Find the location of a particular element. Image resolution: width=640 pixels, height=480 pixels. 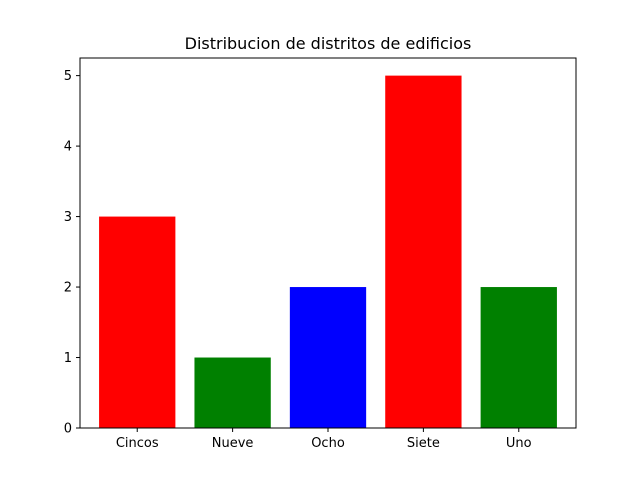

x-tick-label: Cincos is located at coordinates (137, 443).